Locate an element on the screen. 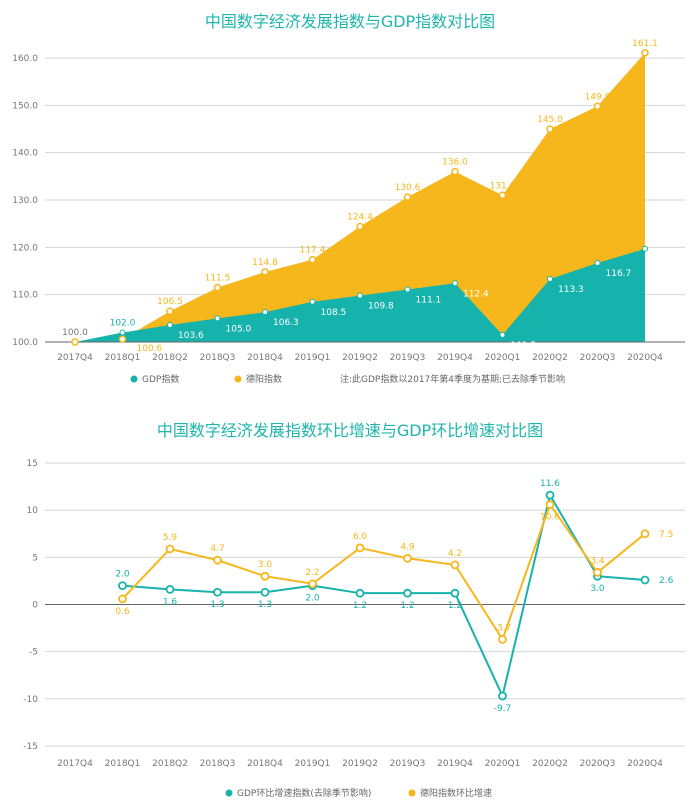 The width and height of the screenshot is (700, 807). x-tick-label: 2018Q2 is located at coordinates (170, 764).